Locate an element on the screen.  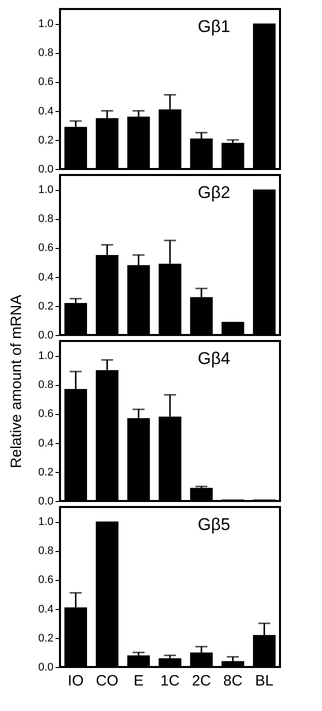
chart-title: Gβ5 is located at coordinates (214, 524).